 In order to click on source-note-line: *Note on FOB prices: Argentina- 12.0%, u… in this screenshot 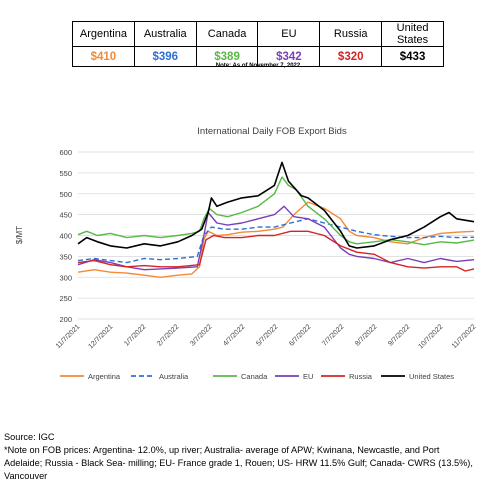, I will do `click(222, 450)`.